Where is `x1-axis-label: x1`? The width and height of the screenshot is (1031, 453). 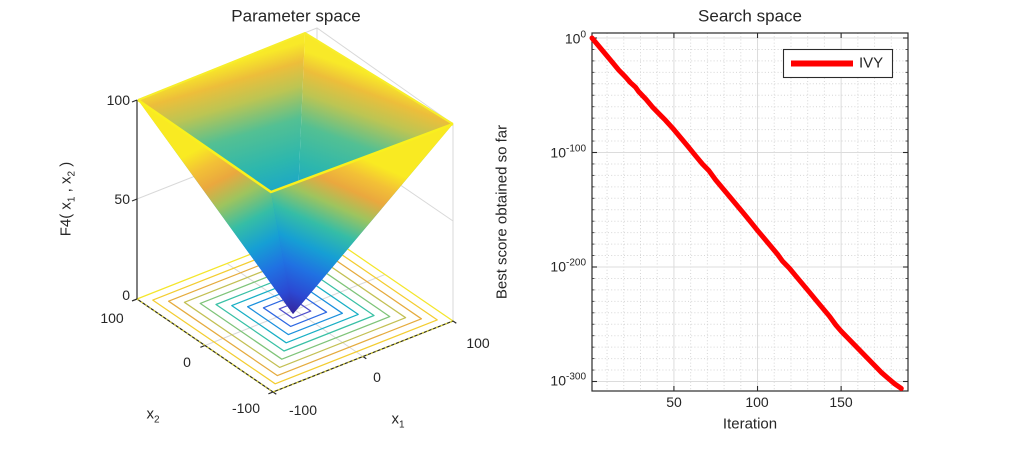 x1-axis-label: x1 is located at coordinates (397, 421).